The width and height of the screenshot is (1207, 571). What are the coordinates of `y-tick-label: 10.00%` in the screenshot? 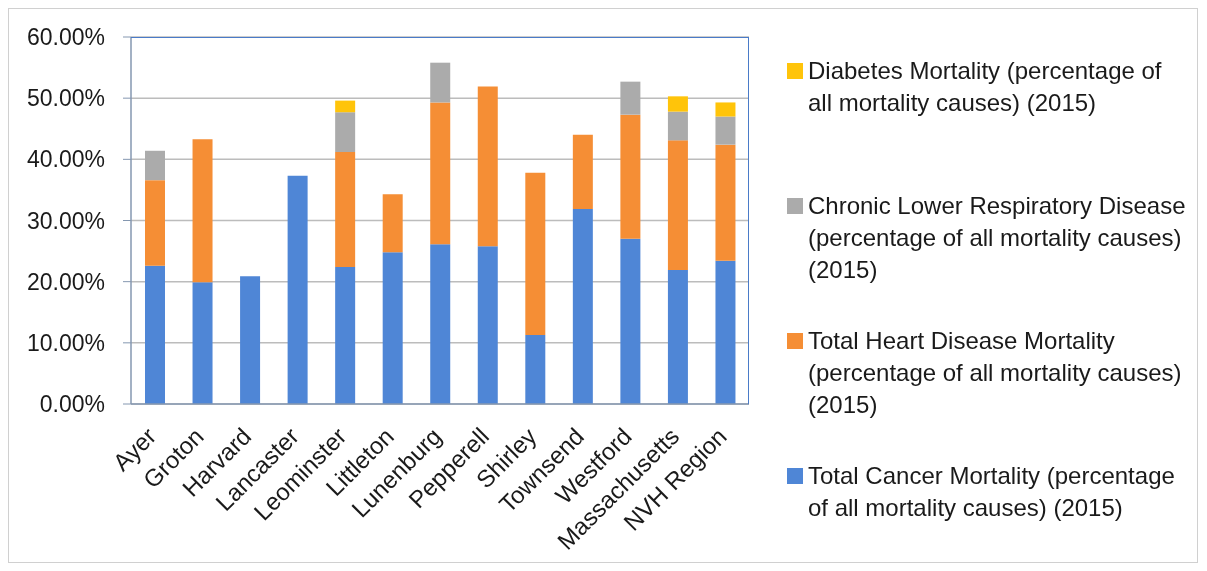 It's located at (65, 343).